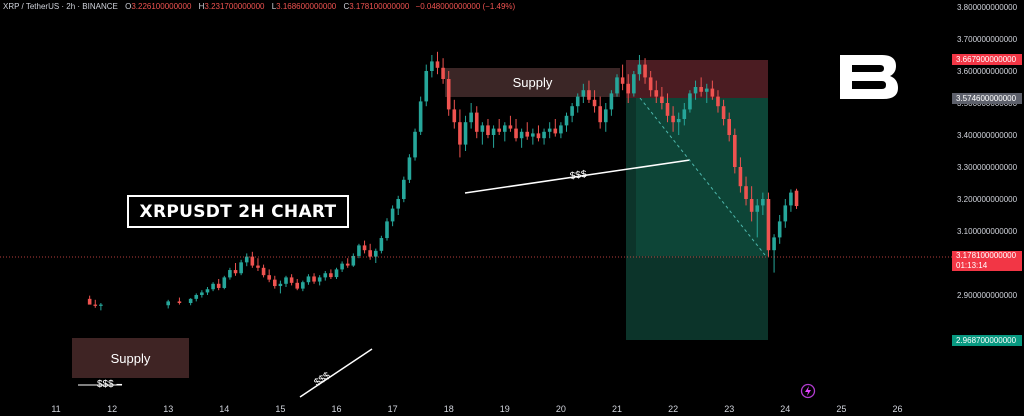 Image resolution: width=1024 pixels, height=416 pixels. I want to click on x-tick-label: 15, so click(280, 409).